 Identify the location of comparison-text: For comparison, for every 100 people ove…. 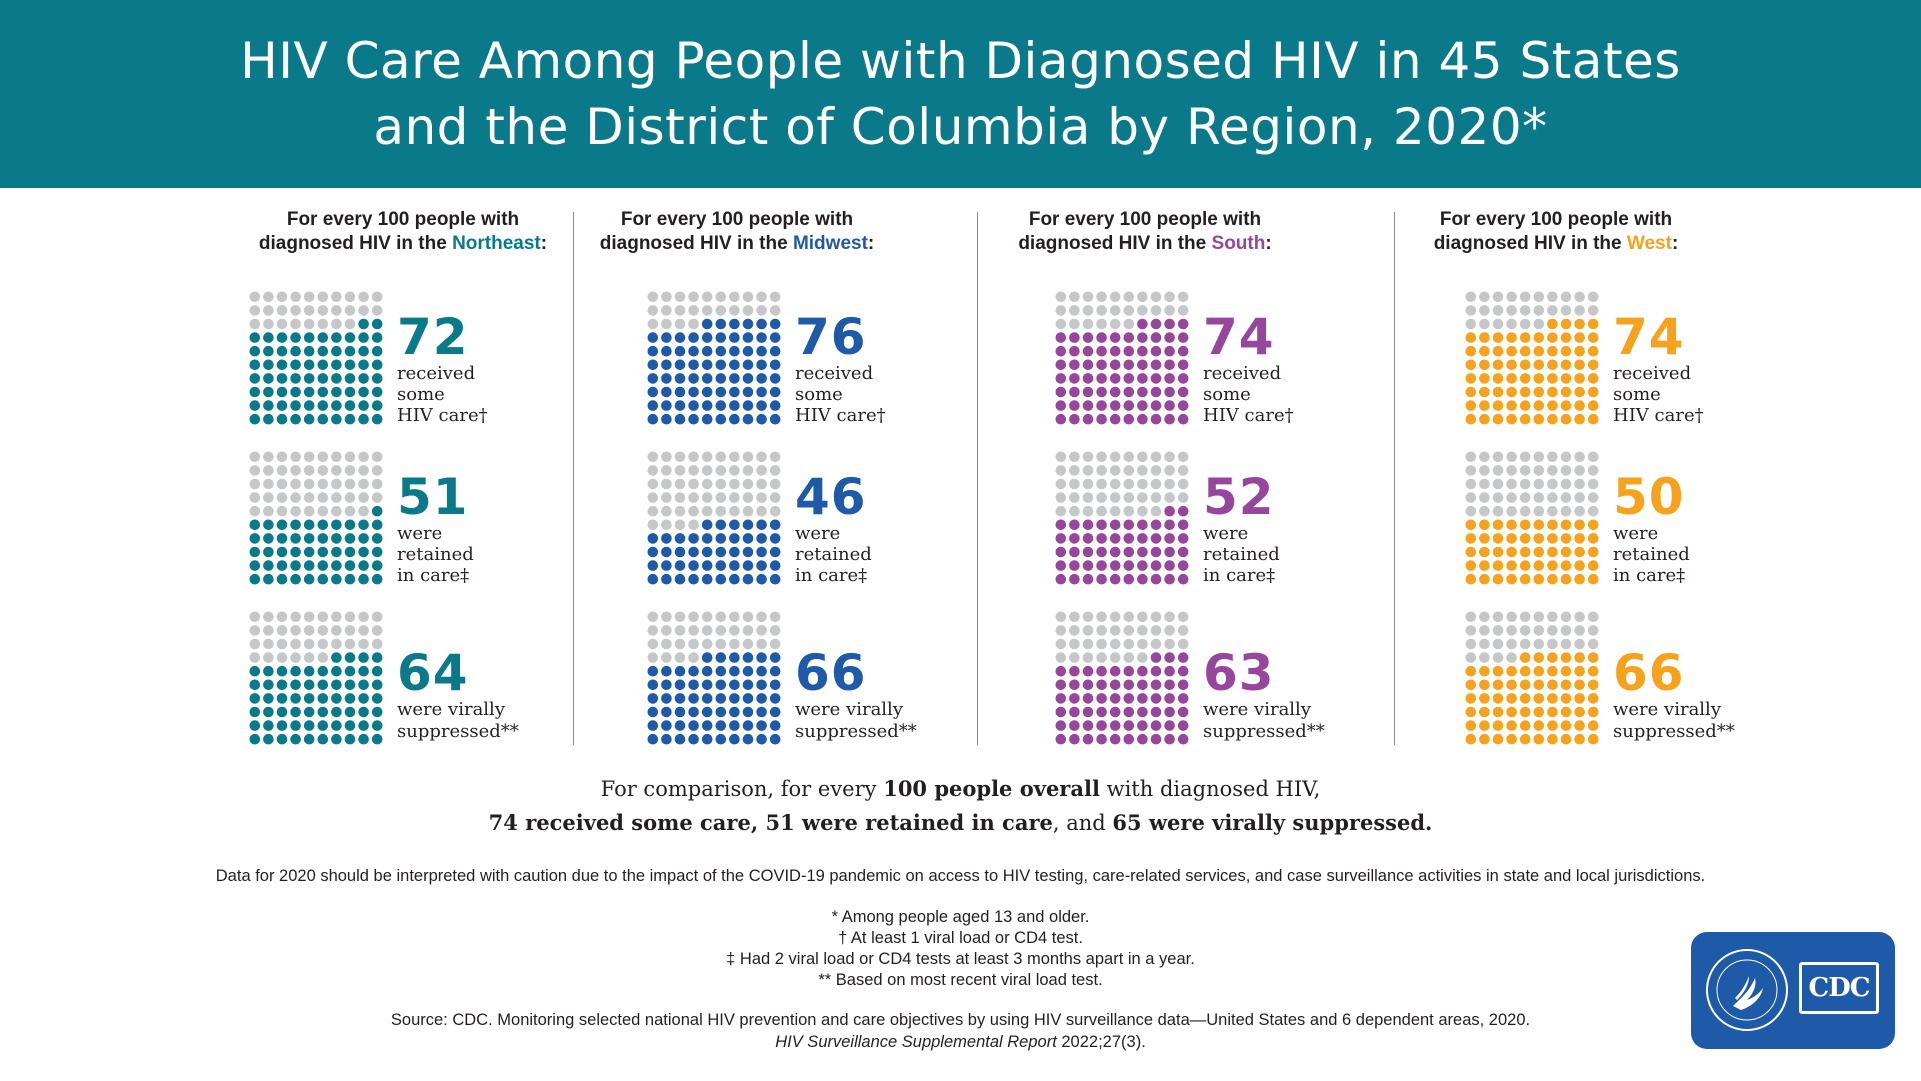
(960, 806).